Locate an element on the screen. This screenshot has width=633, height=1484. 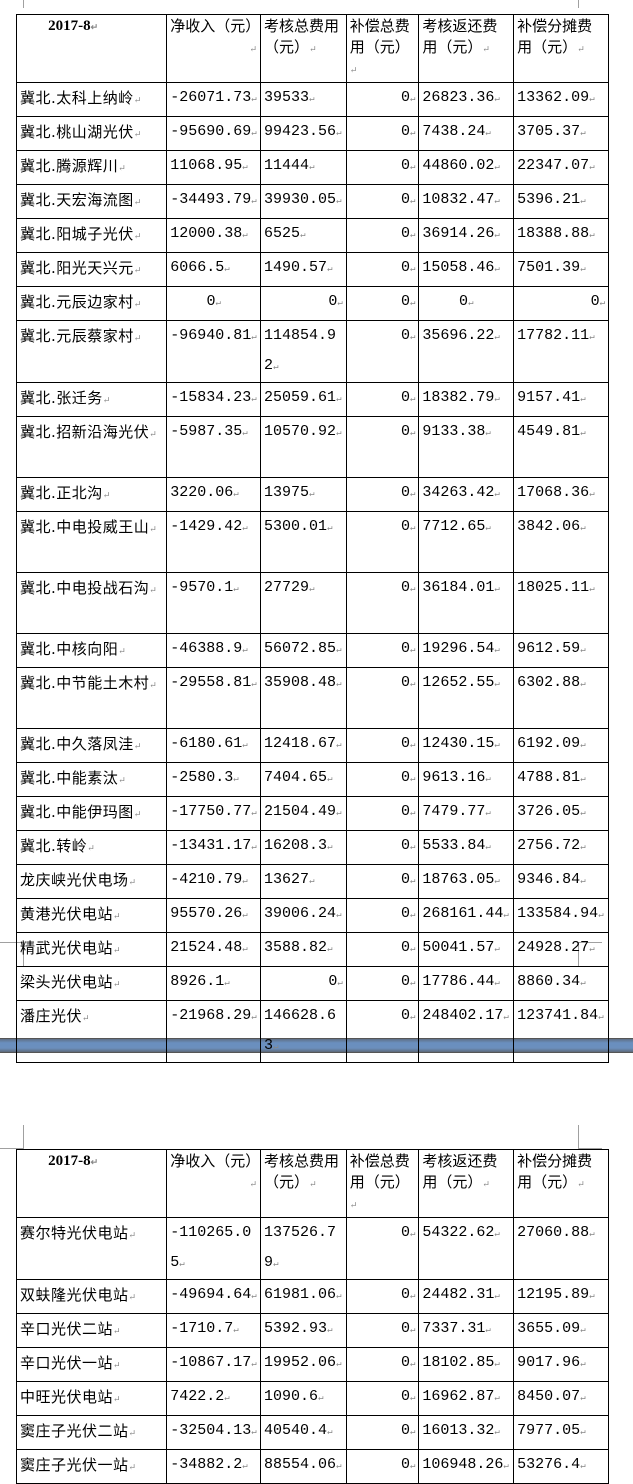
station-name-cell: 冀北.转岭 is located at coordinates (91, 847).